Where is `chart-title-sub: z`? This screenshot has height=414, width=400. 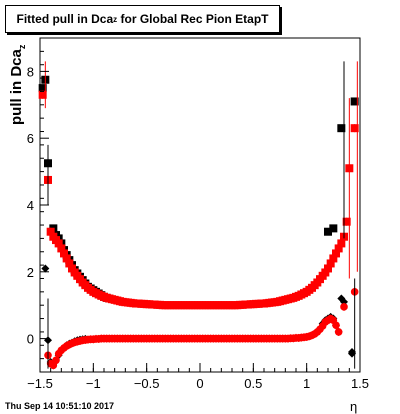
chart-title-sub: z is located at coordinates (115, 19).